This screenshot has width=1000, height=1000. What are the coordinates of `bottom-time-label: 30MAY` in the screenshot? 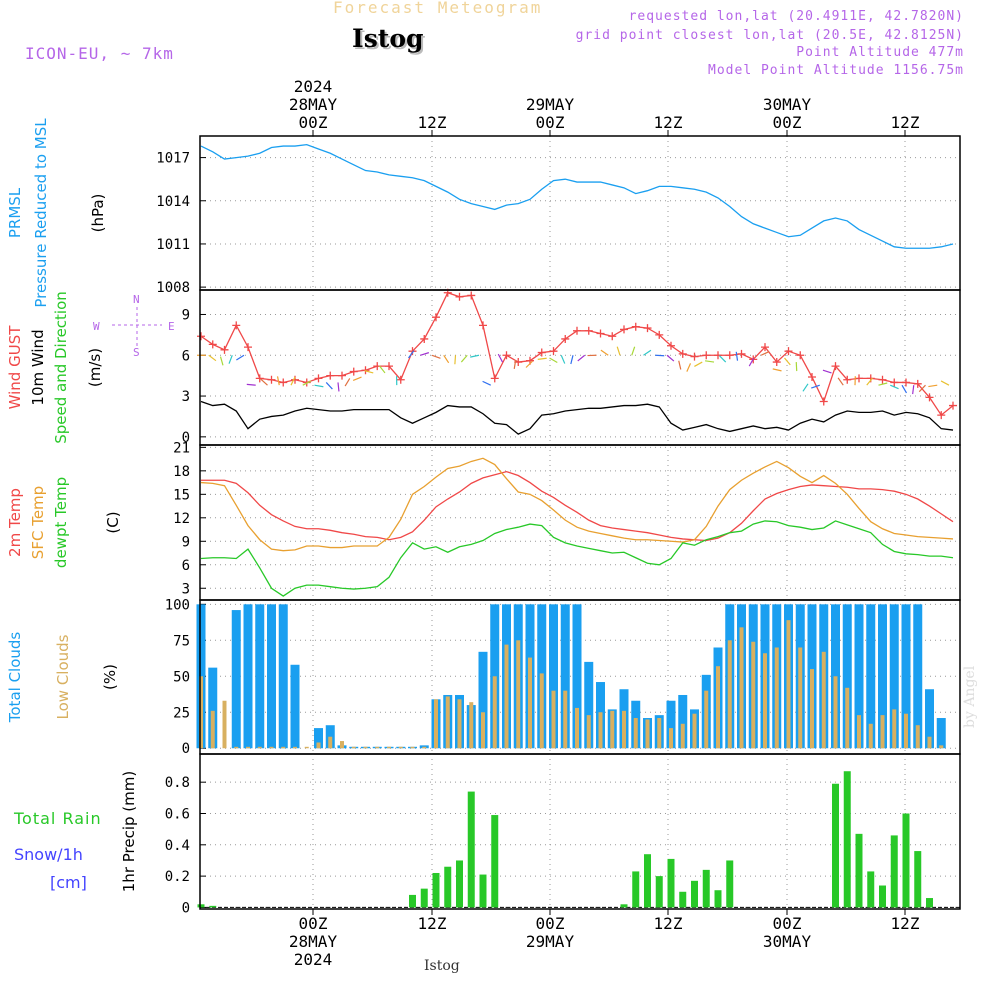 It's located at (787, 941).